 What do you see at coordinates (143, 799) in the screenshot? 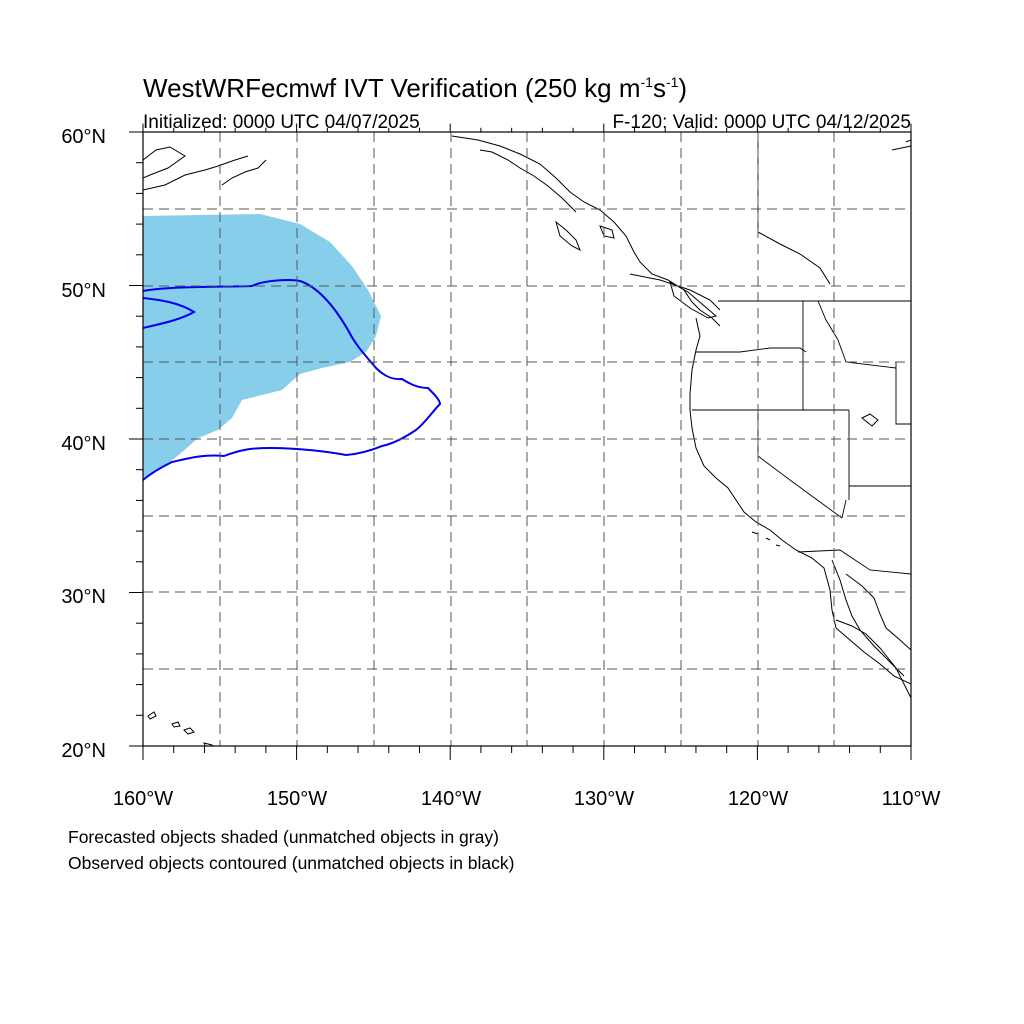
I see `lon-label-160w: 160°W` at bounding box center [143, 799].